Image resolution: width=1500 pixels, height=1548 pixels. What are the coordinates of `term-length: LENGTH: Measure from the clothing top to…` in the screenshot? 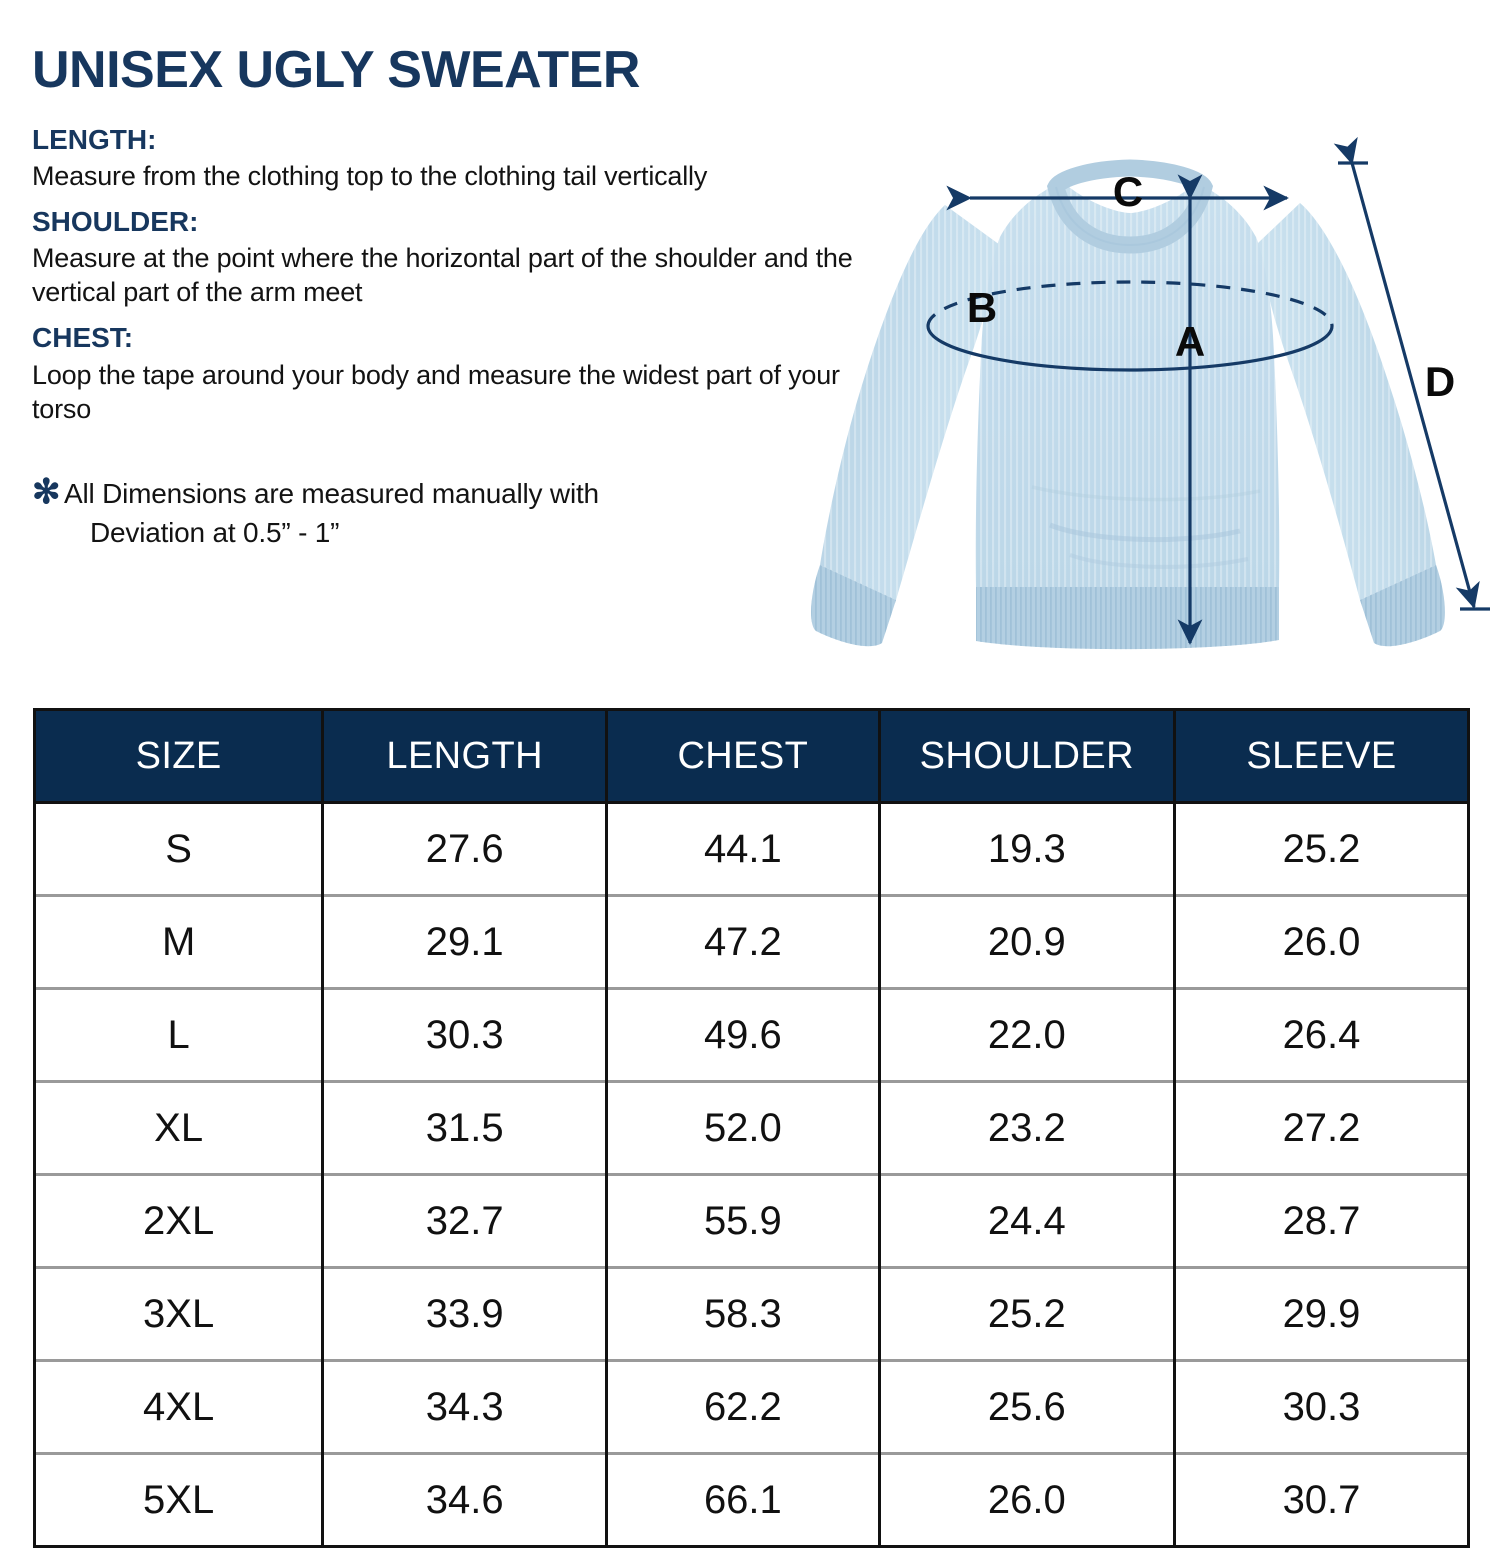 It's located at (462, 158).